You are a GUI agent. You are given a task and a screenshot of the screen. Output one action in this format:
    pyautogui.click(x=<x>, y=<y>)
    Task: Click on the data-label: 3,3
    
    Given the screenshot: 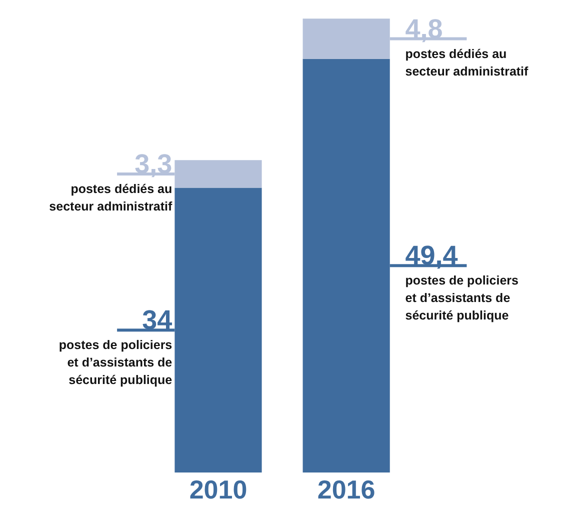 What is the action you would take?
    pyautogui.click(x=153, y=163)
    